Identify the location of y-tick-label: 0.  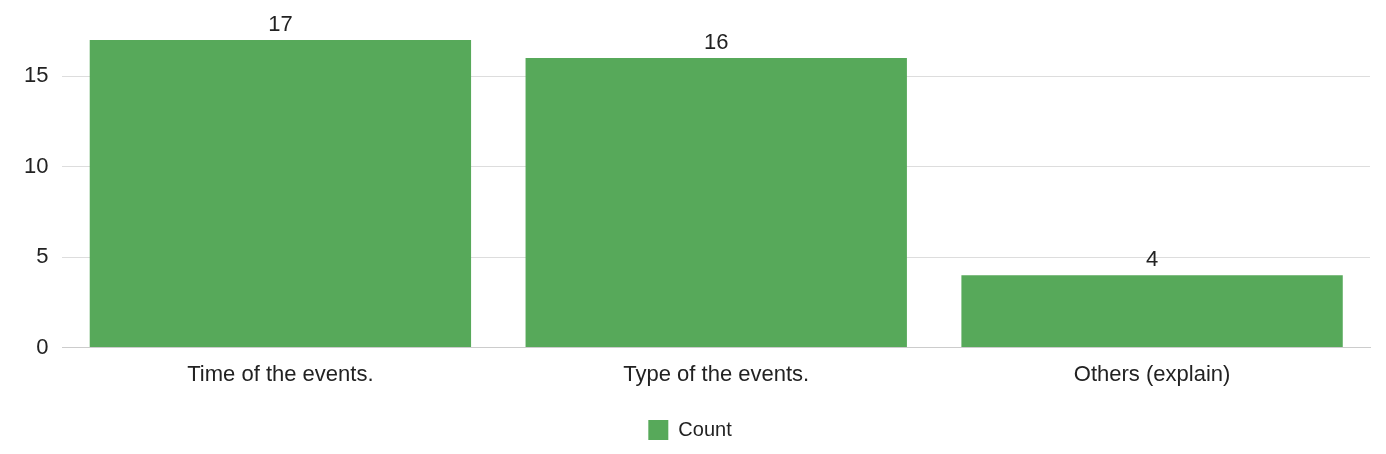
(42, 346).